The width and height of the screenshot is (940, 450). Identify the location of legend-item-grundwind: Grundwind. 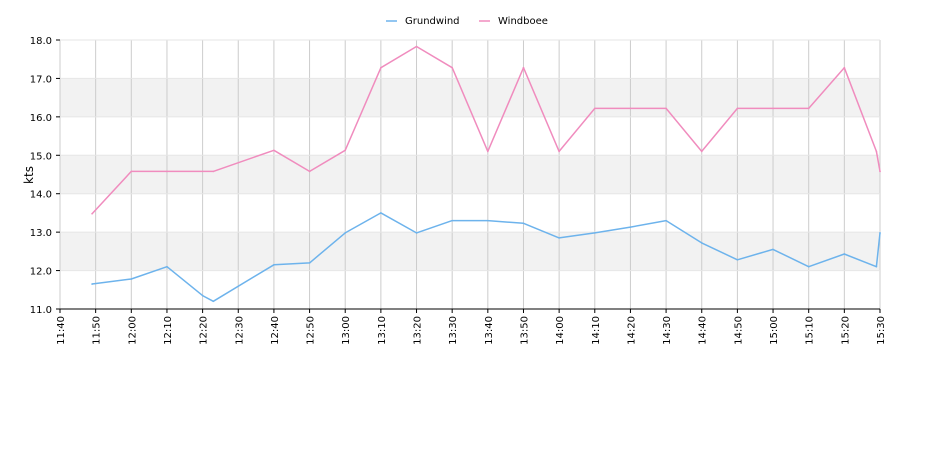
(423, 21).